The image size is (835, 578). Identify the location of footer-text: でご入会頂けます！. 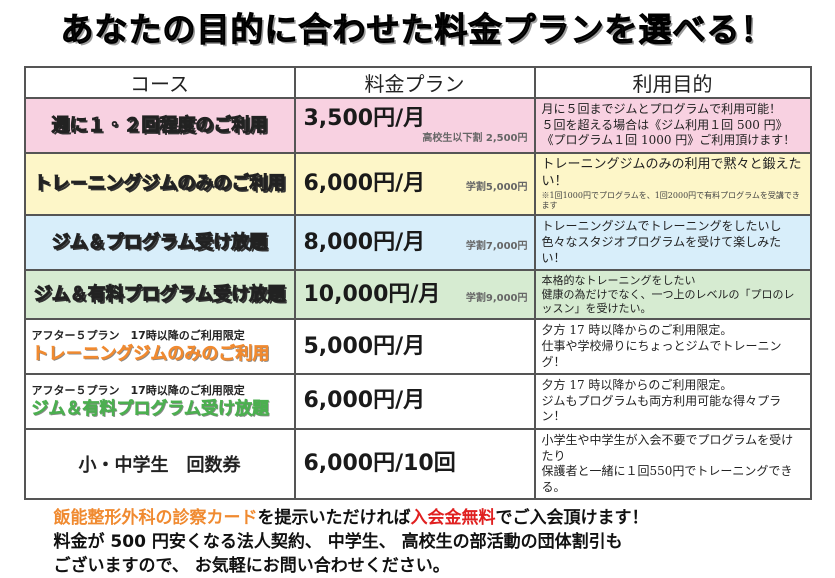
(572, 518).